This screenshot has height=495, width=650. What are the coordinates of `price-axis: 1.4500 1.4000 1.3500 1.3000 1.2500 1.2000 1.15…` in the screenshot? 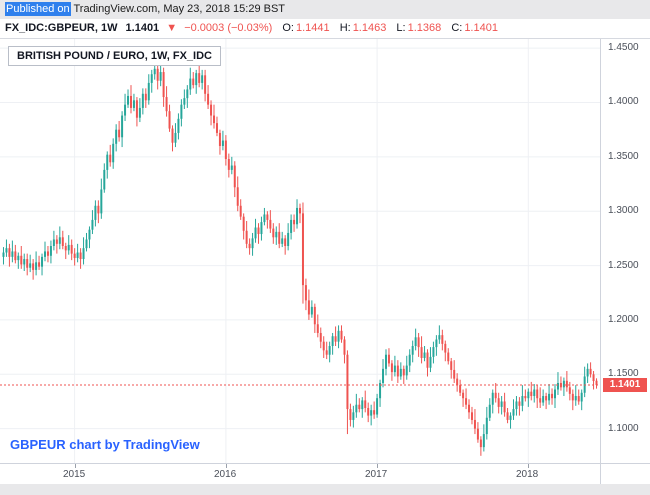 It's located at (625, 251).